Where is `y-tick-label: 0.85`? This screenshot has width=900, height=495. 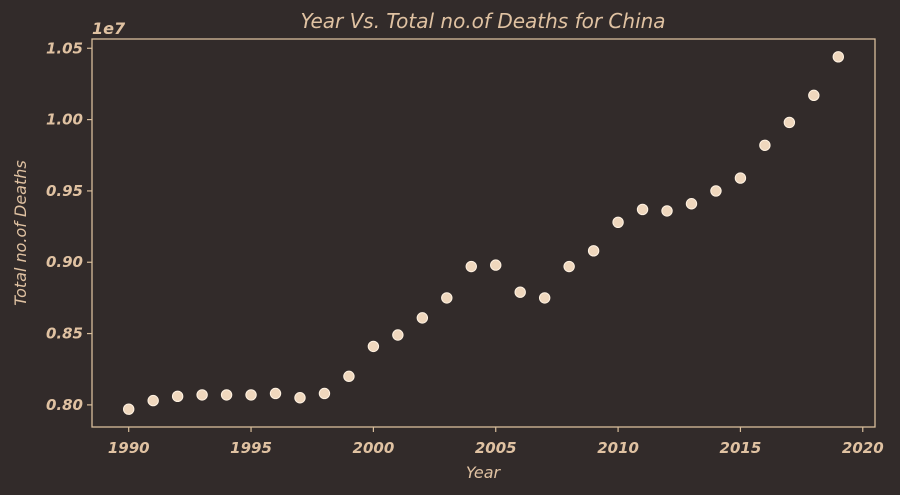 y-tick-label: 0.85 is located at coordinates (64, 334).